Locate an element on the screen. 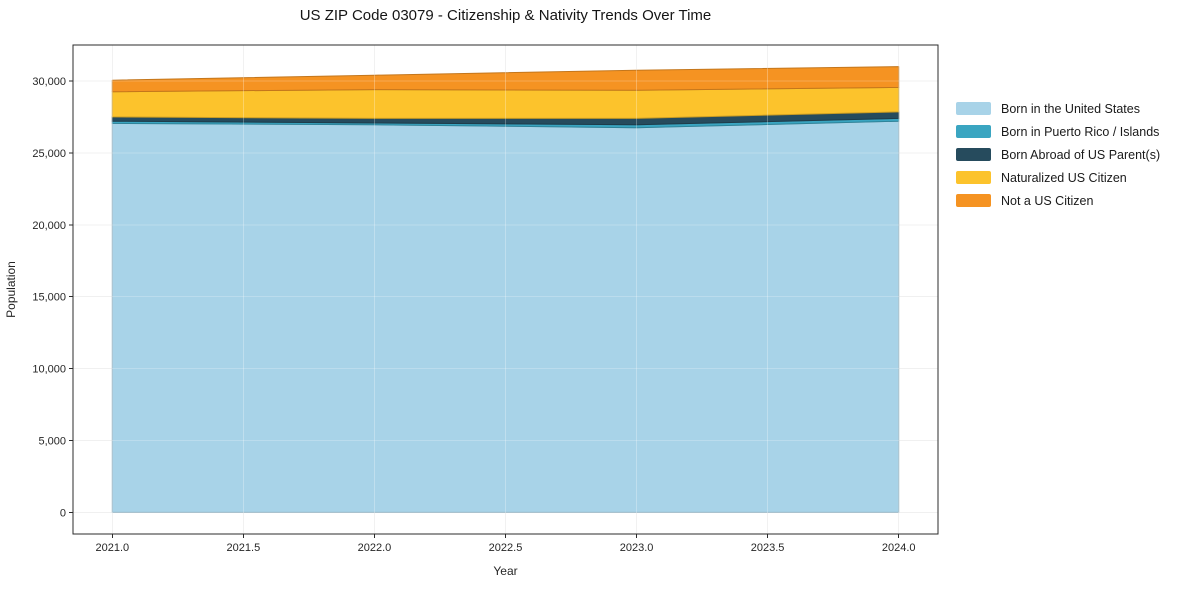 This screenshot has height=590, width=1189. legend-label: Naturalized US Citizen is located at coordinates (1064, 177).